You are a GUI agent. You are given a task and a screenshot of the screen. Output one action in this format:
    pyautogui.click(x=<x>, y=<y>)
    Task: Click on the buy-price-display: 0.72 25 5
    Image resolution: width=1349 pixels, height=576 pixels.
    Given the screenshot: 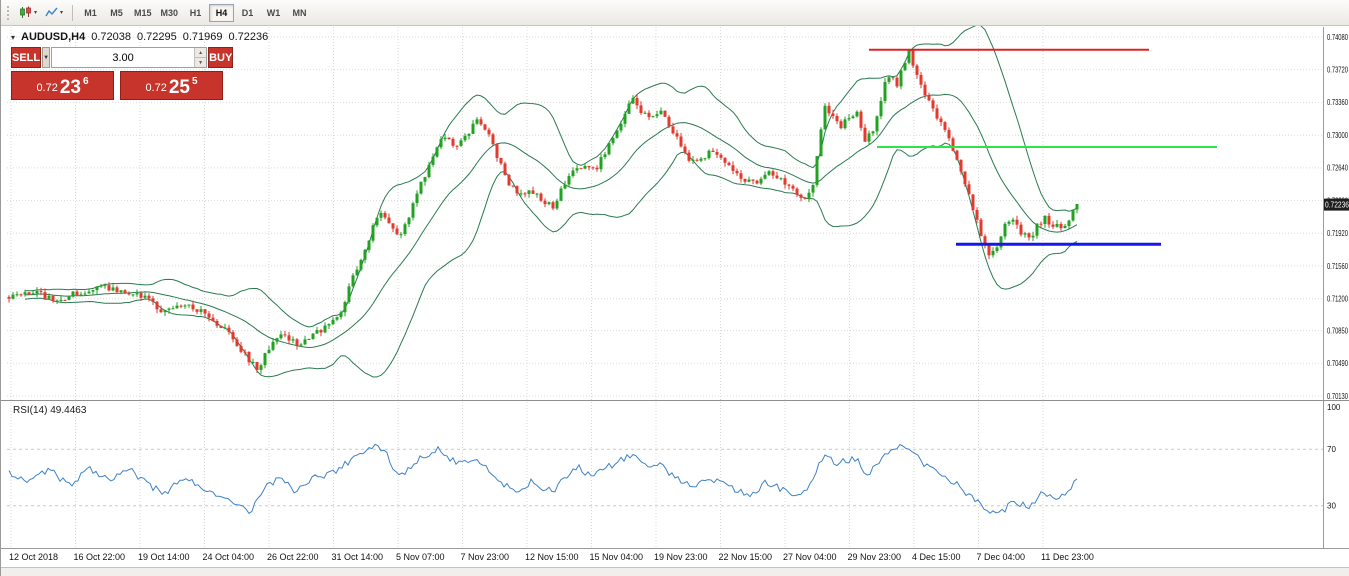 What is the action you would take?
    pyautogui.click(x=171, y=85)
    